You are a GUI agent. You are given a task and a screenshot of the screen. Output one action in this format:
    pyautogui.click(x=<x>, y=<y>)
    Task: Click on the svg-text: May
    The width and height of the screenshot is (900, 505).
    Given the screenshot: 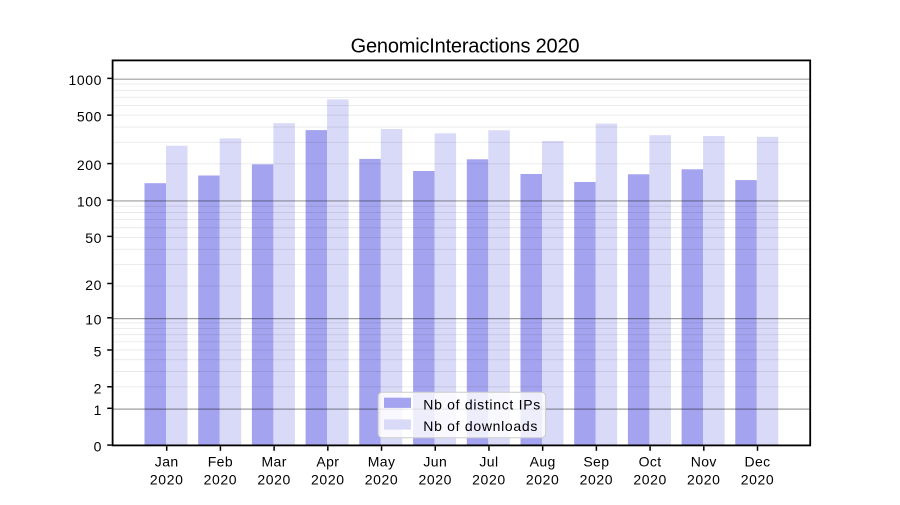 What is the action you would take?
    pyautogui.click(x=382, y=461)
    